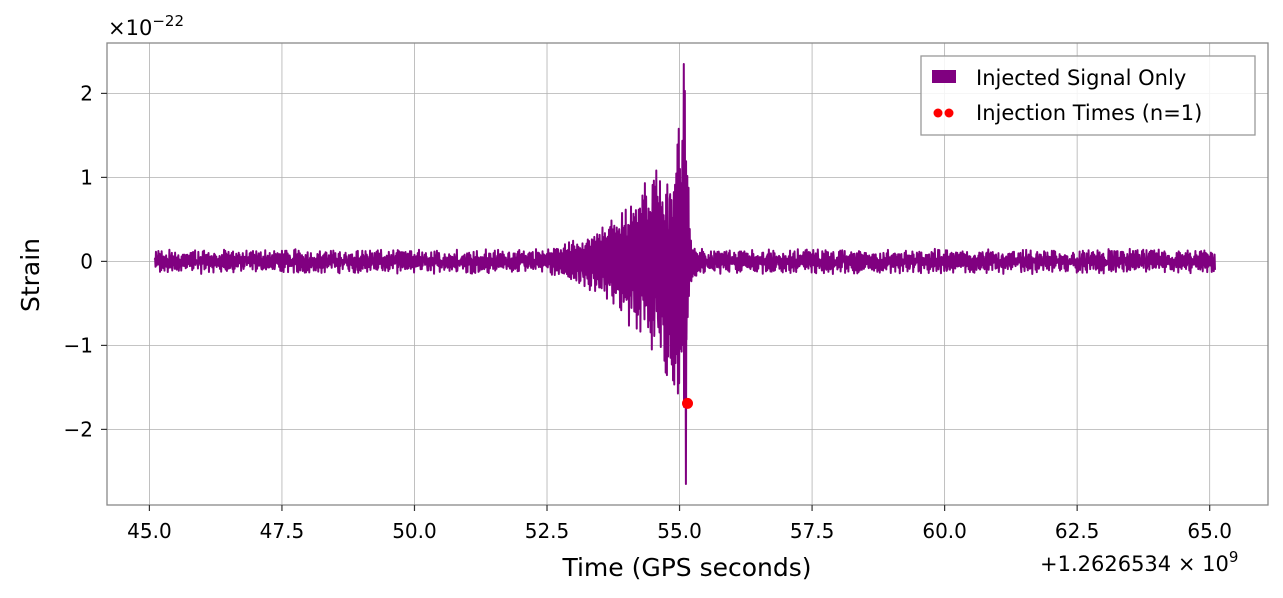 This screenshot has width=1283, height=598. What do you see at coordinates (130, 28) in the screenshot?
I see `y-multiplier-base: ×10` at bounding box center [130, 28].